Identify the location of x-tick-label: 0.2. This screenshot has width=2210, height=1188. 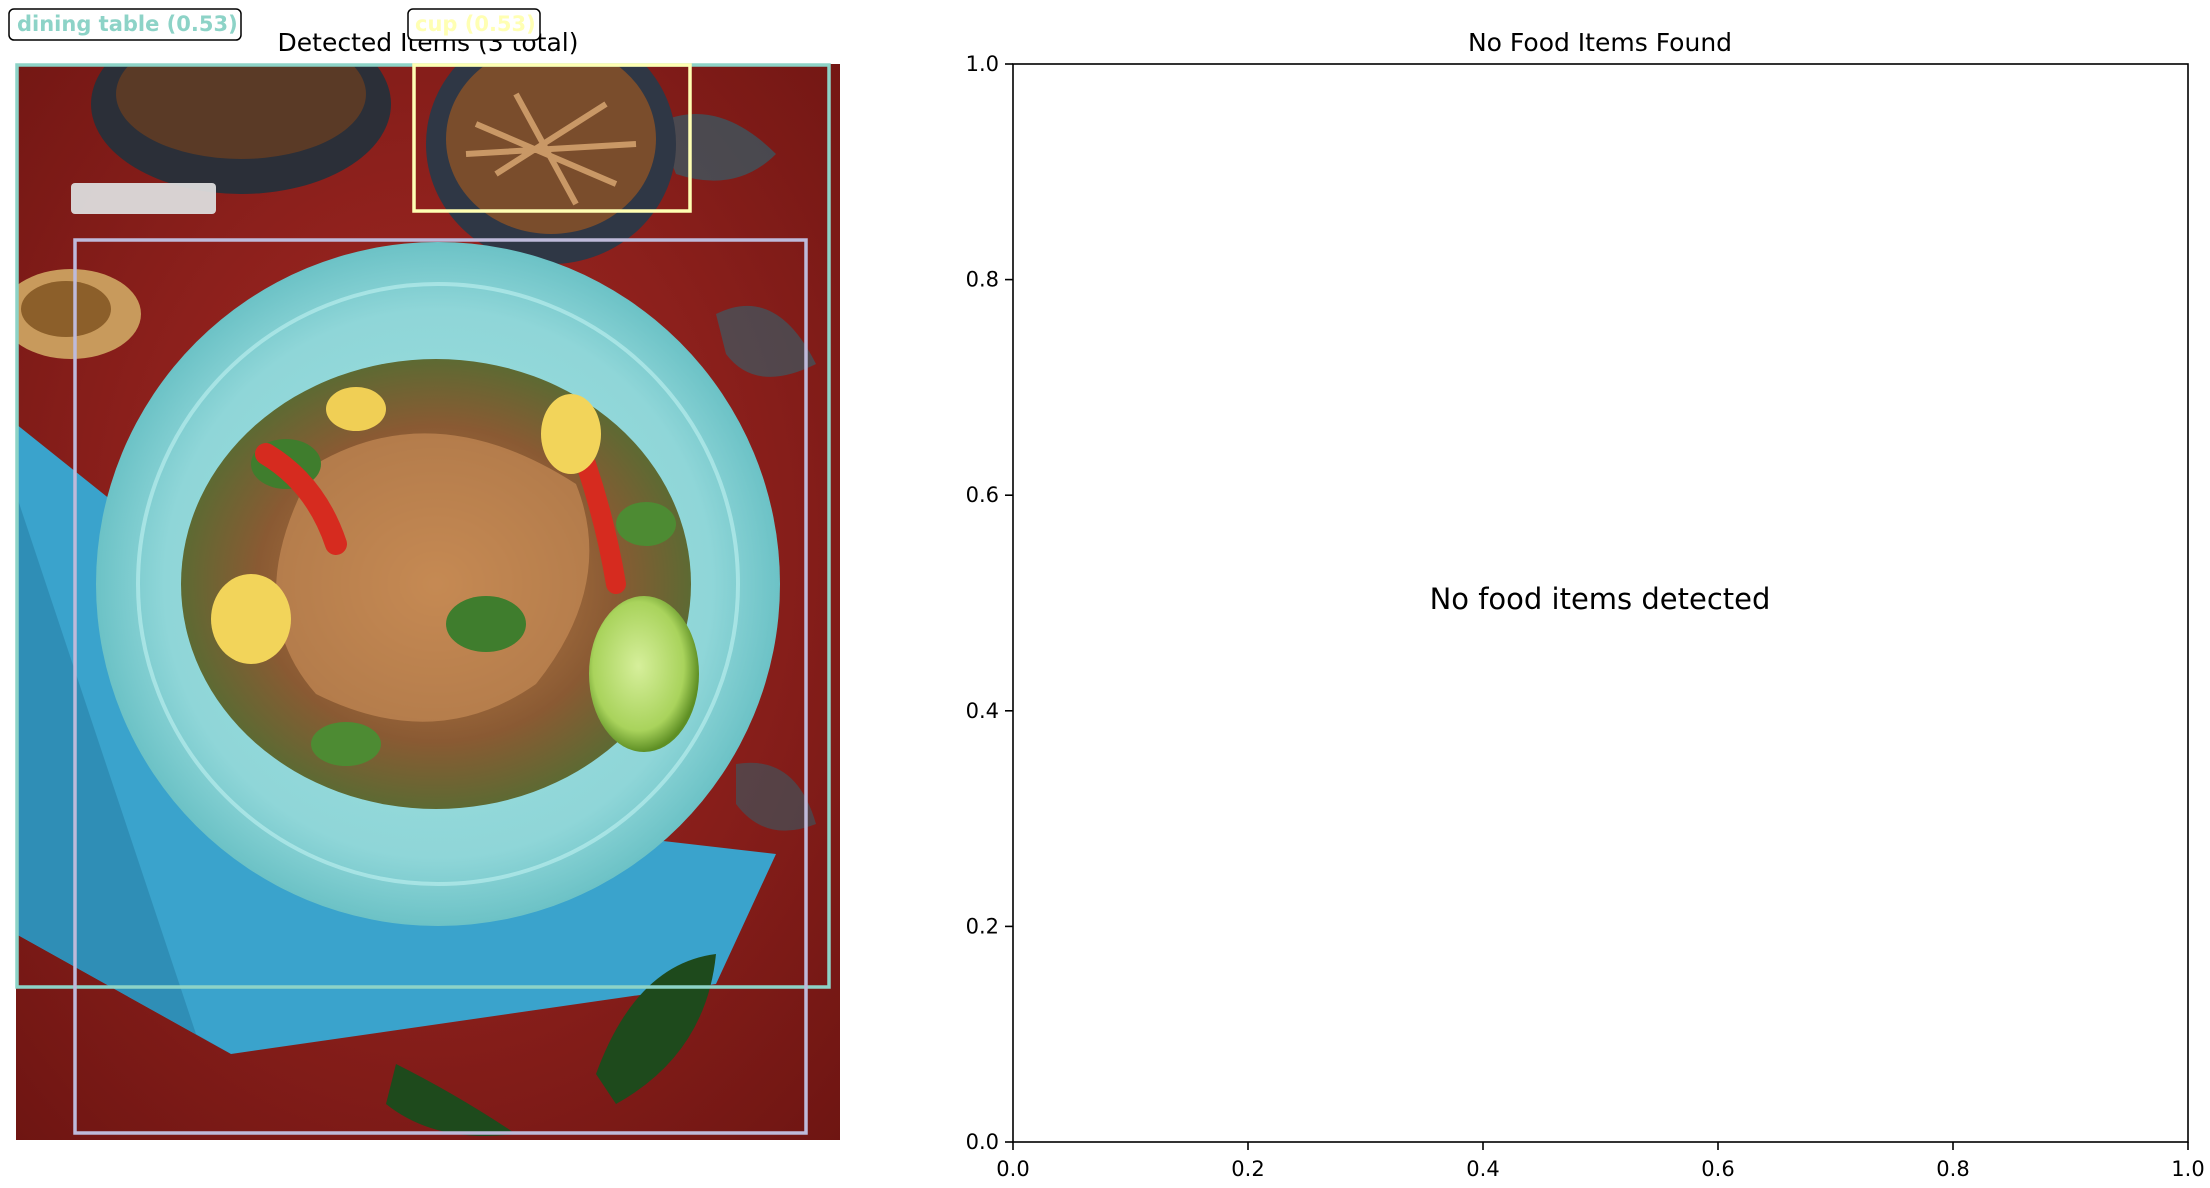
(1247, 1169).